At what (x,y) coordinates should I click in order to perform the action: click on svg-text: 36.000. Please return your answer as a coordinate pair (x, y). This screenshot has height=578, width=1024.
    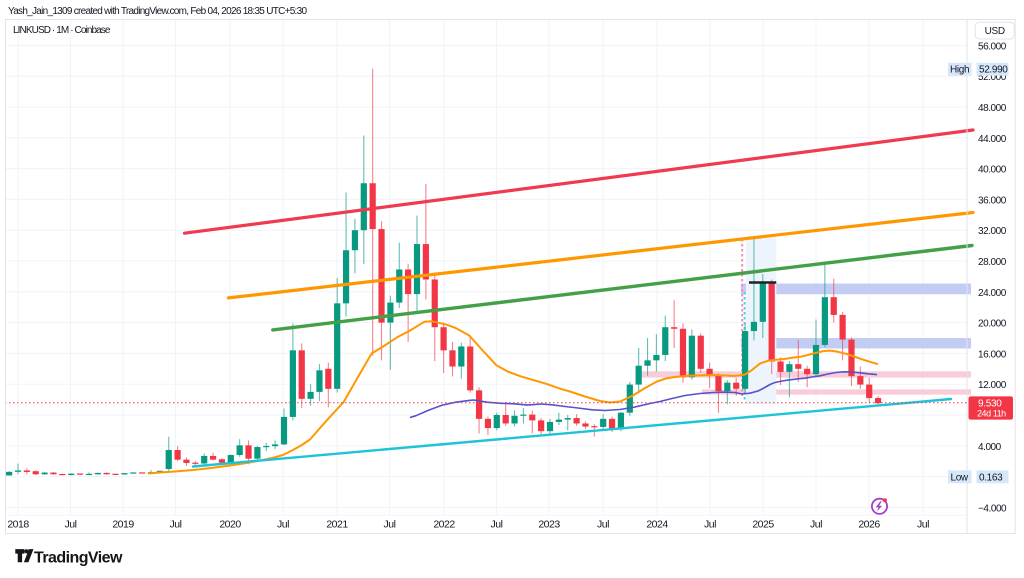
    Looking at the image, I should click on (992, 200).